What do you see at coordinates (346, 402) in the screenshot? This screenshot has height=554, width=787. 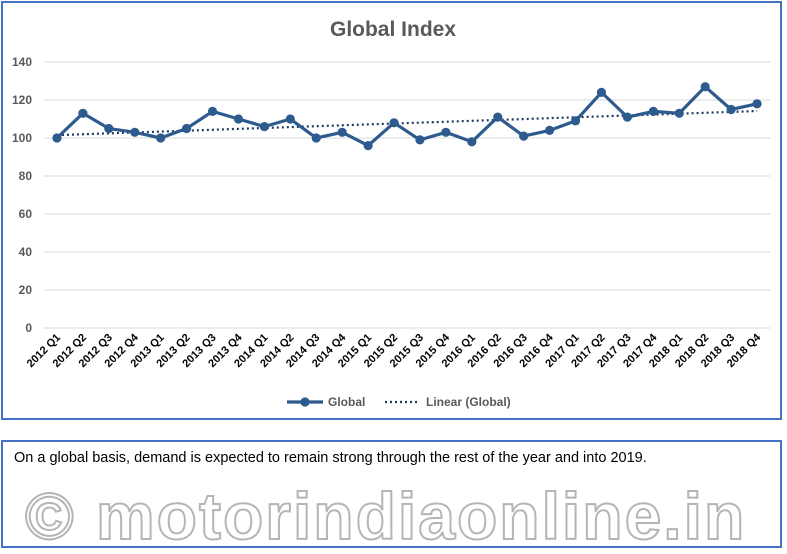 I see `legend-label-global: Global` at bounding box center [346, 402].